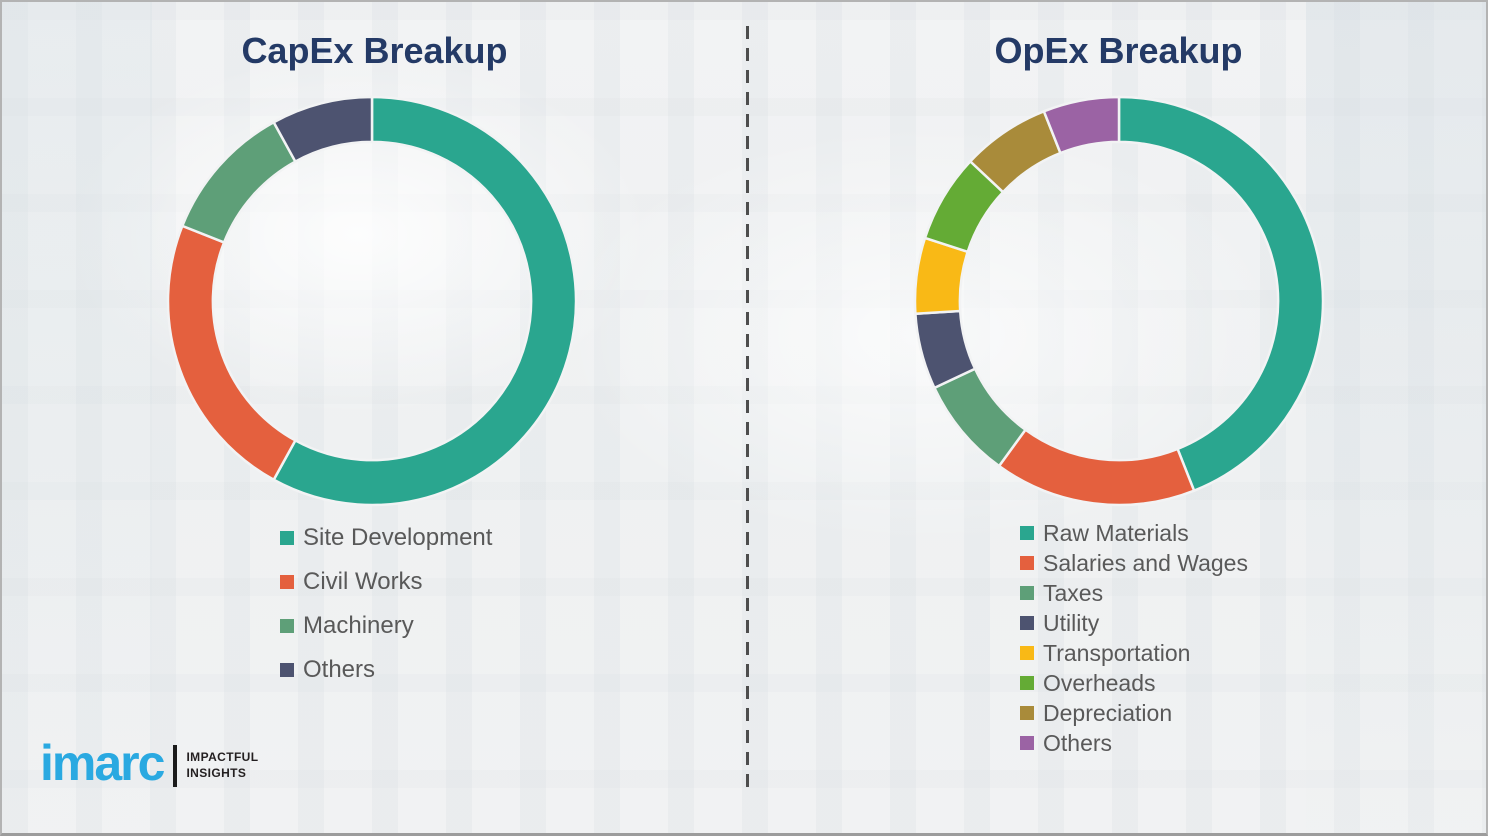 This screenshot has width=1488, height=836. Describe the element at coordinates (1134, 623) in the screenshot. I see `legend-item-utility: Utility` at that location.